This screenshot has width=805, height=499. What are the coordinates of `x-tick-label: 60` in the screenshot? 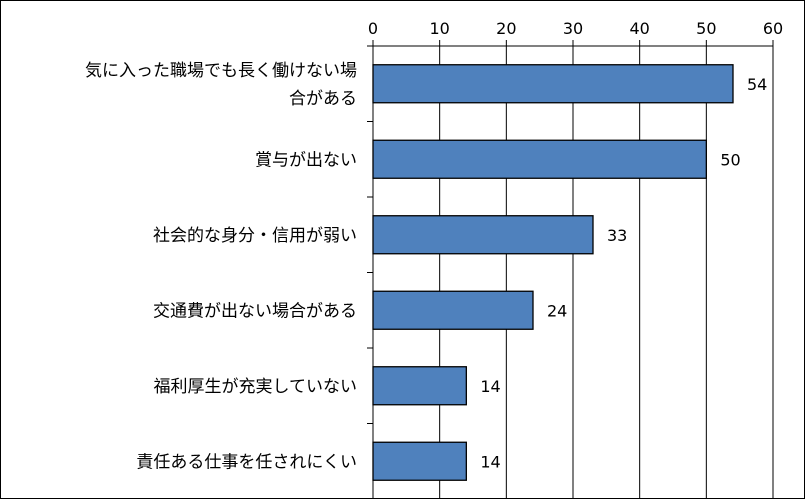 It's located at (773, 28).